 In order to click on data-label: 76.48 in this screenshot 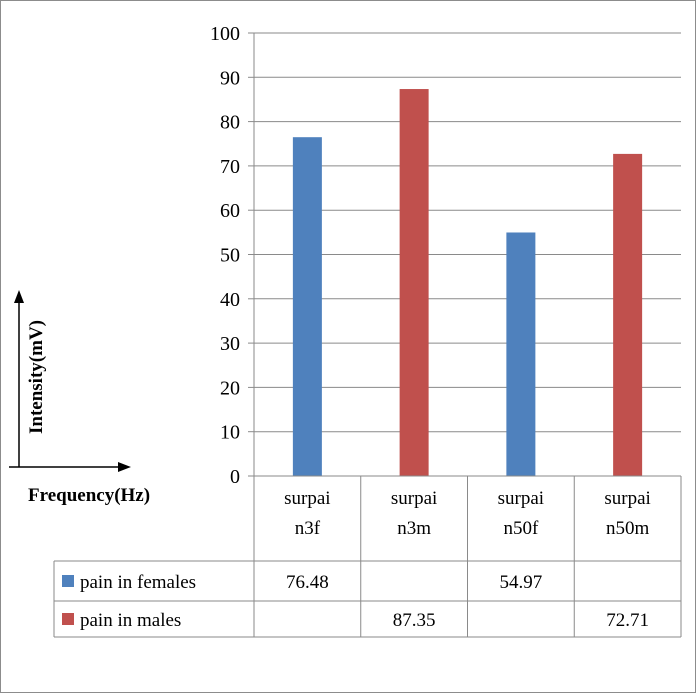, I will do `click(307, 582)`.